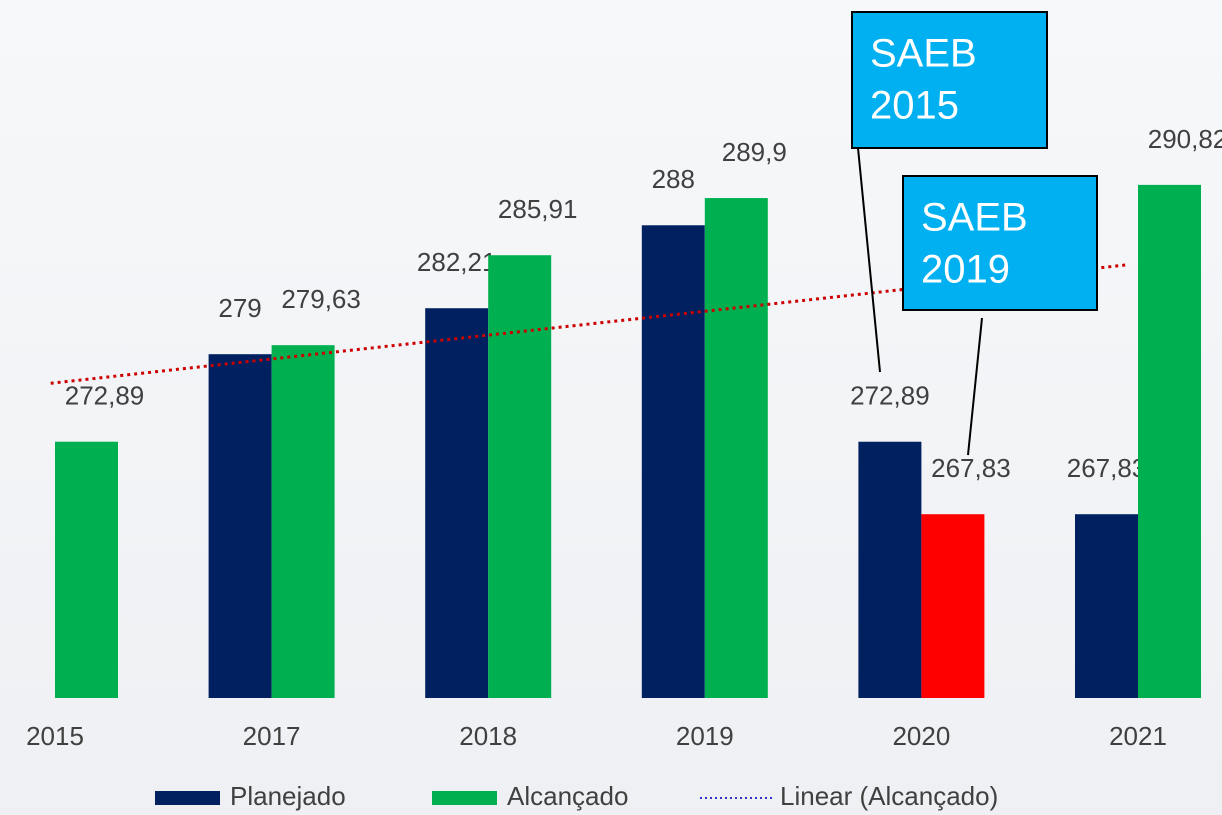 The height and width of the screenshot is (815, 1222). I want to click on trendline, so click(589, 324).